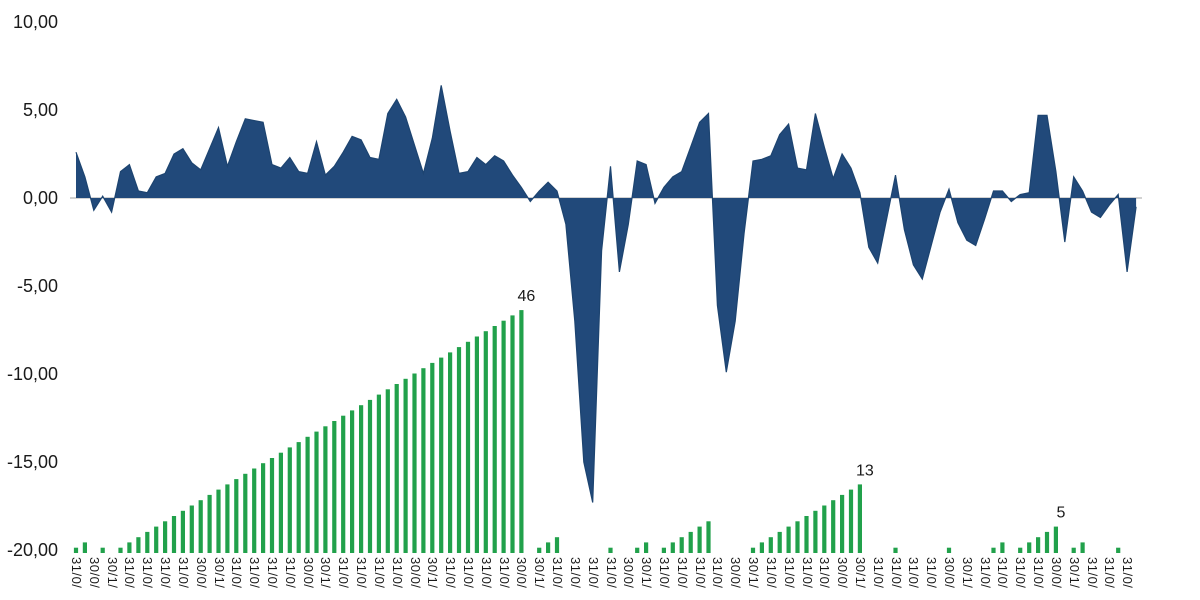 This screenshot has width=1200, height=600. What do you see at coordinates (35, 22) in the screenshot?
I see `y-axis-tick-label: 10,00` at bounding box center [35, 22].